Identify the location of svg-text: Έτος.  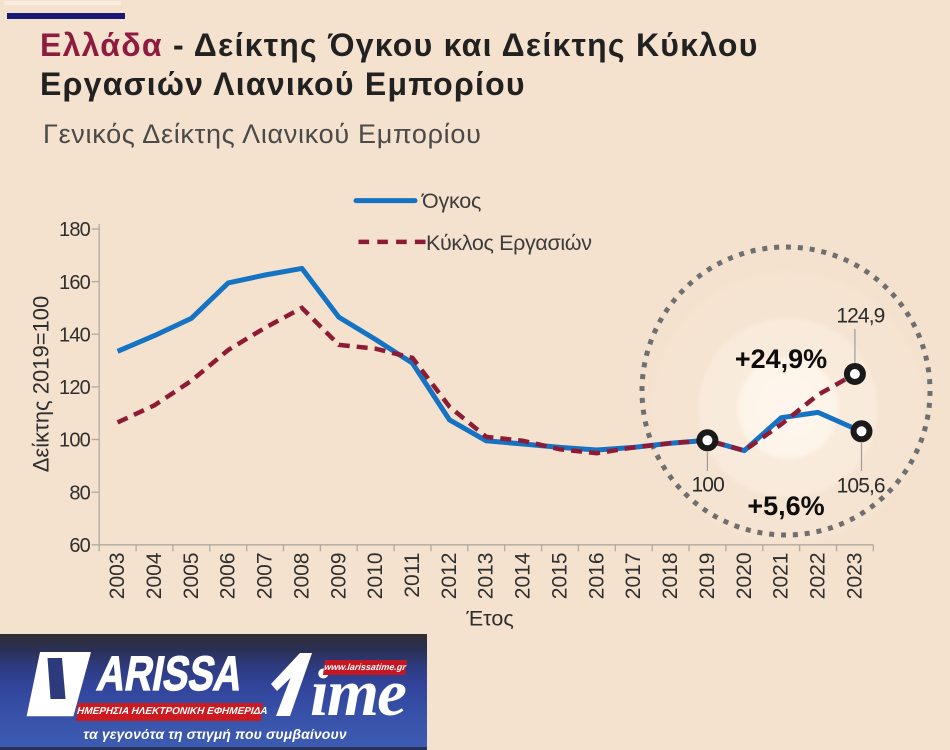
(489, 619).